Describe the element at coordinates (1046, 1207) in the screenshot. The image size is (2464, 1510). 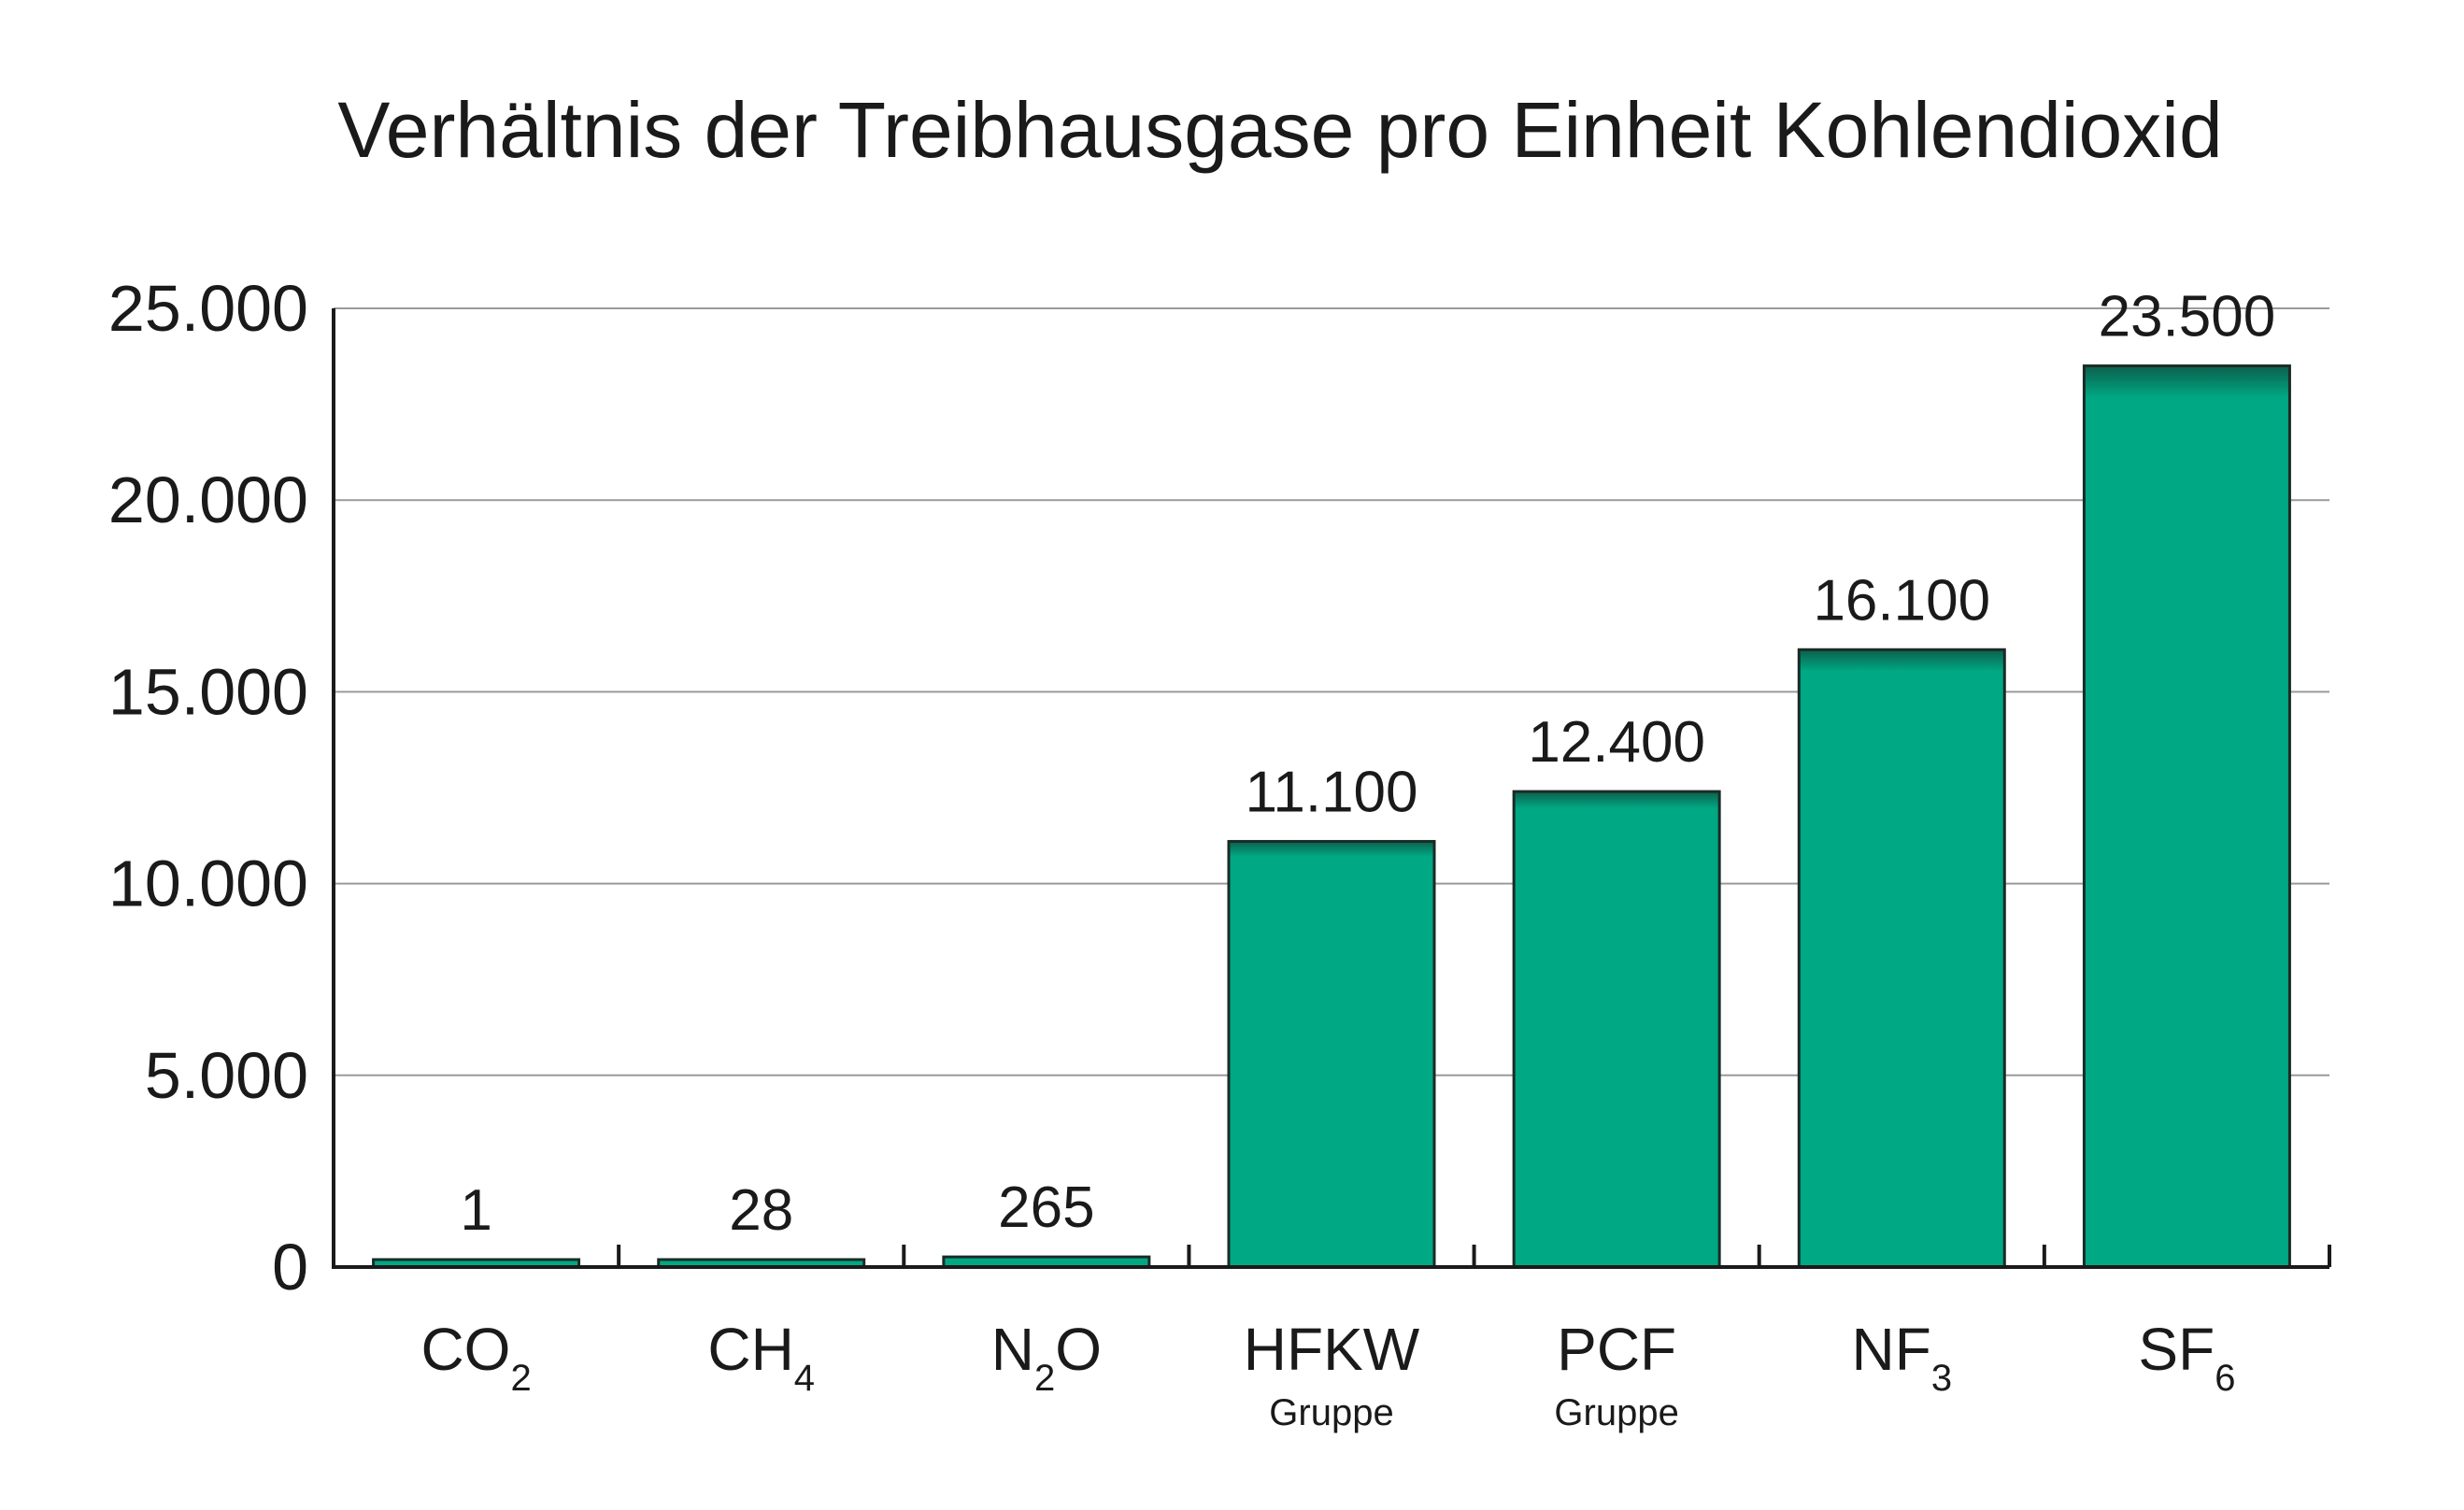
I see `bar-value-label: 265` at that location.